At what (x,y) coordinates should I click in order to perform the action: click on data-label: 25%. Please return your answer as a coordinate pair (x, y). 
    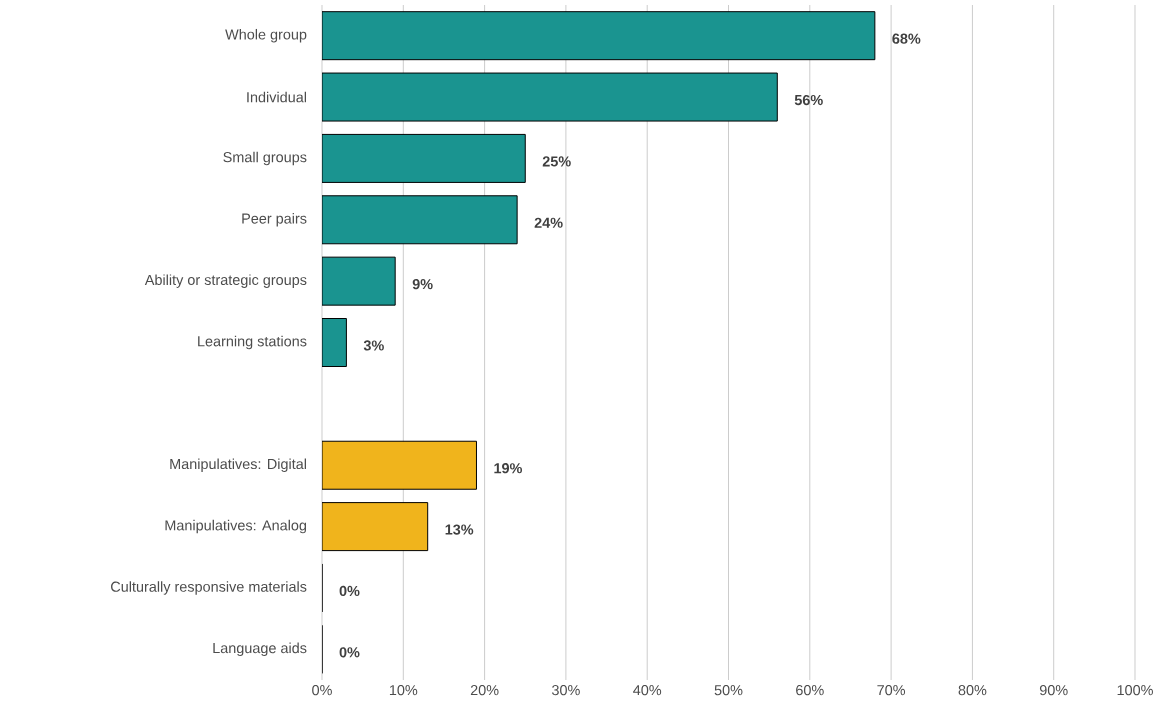
    Looking at the image, I should click on (556, 161).